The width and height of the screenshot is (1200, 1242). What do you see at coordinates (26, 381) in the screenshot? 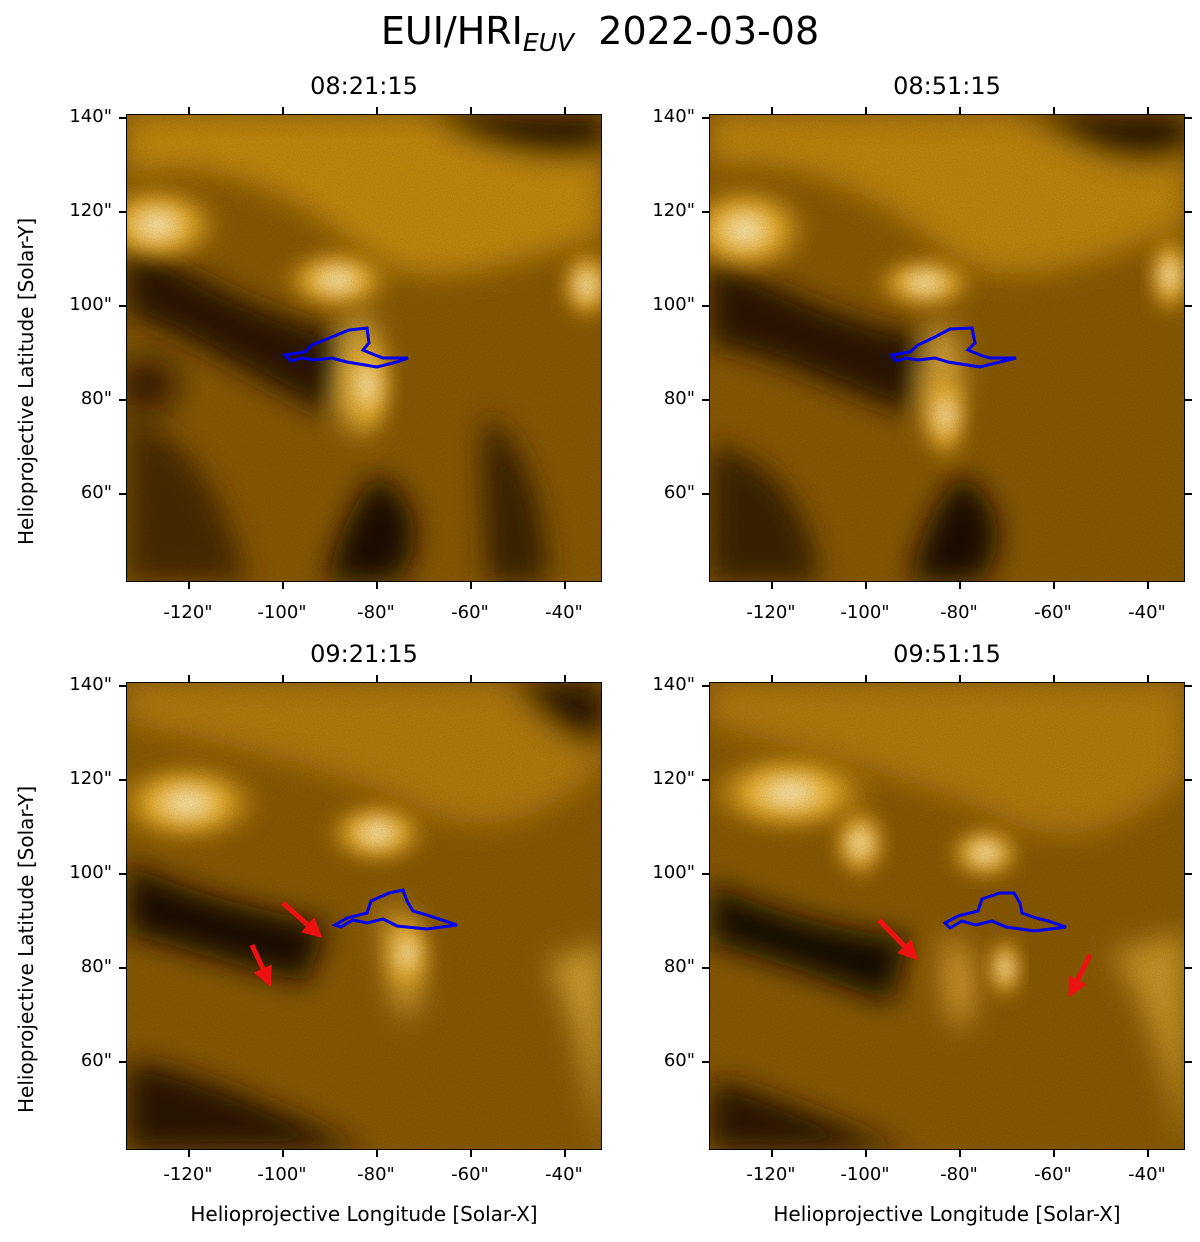
I see `y-axis-label-top: Helioprojective Latitude [Solar-Y]` at bounding box center [26, 381].